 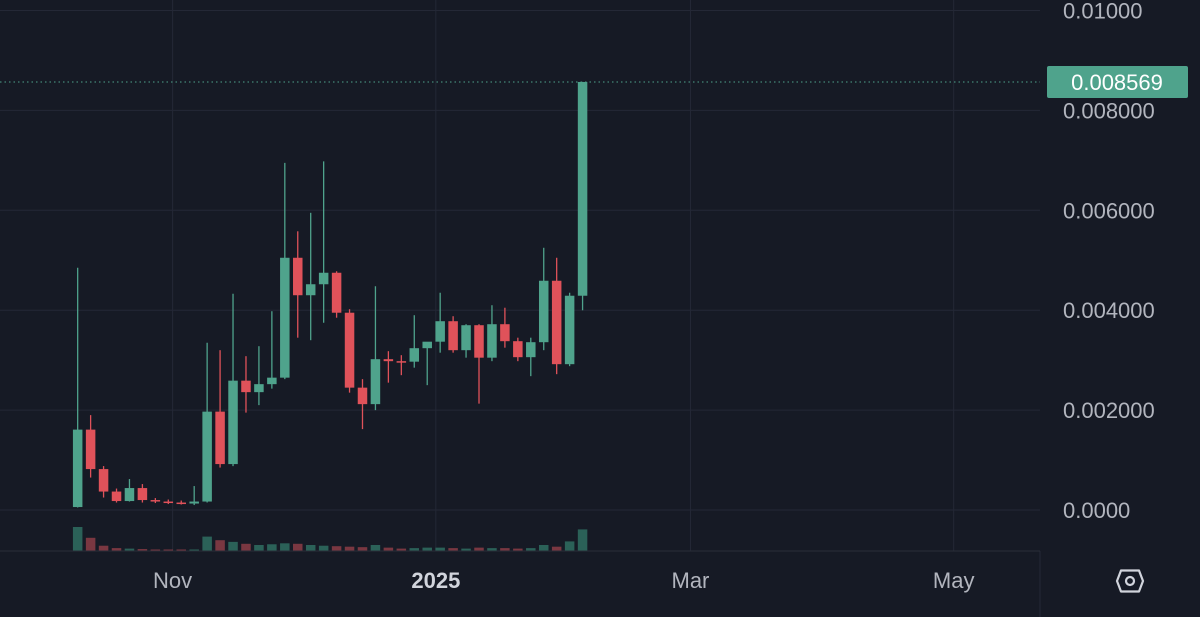 I want to click on y-tick-label: 0.006000, so click(x=1109, y=210).